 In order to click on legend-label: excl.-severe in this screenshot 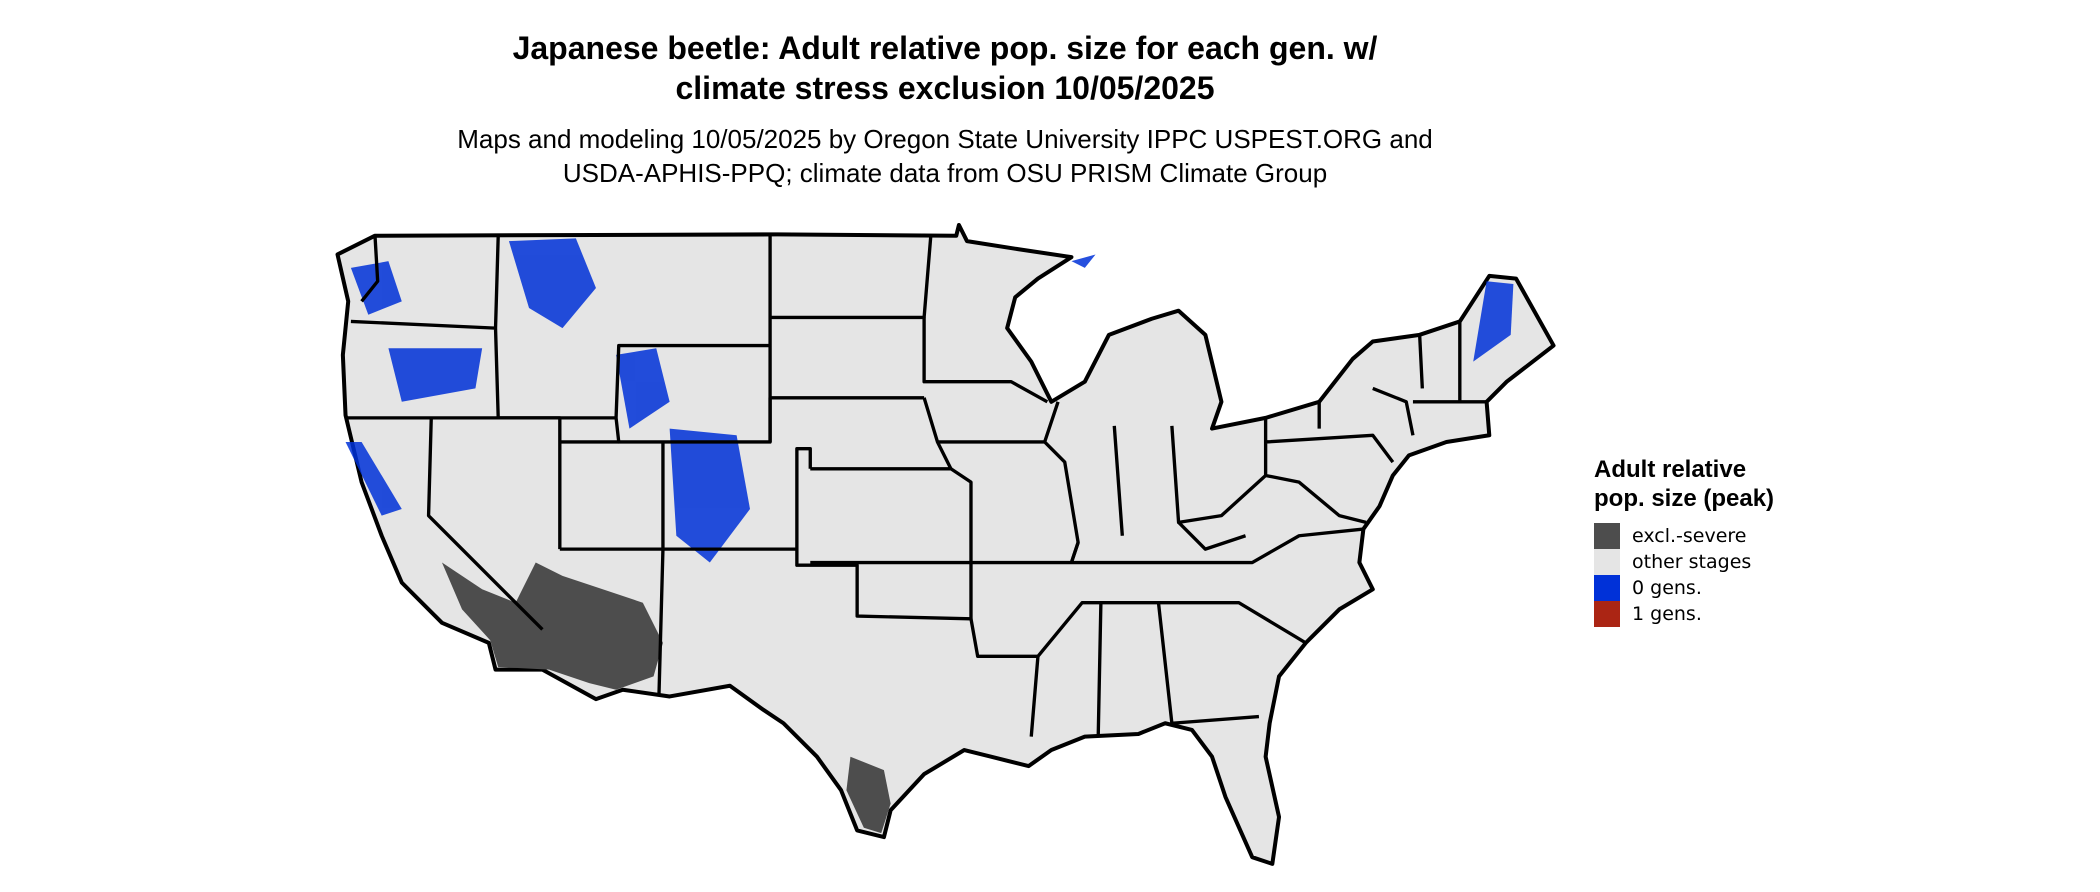, I will do `click(1689, 536)`.